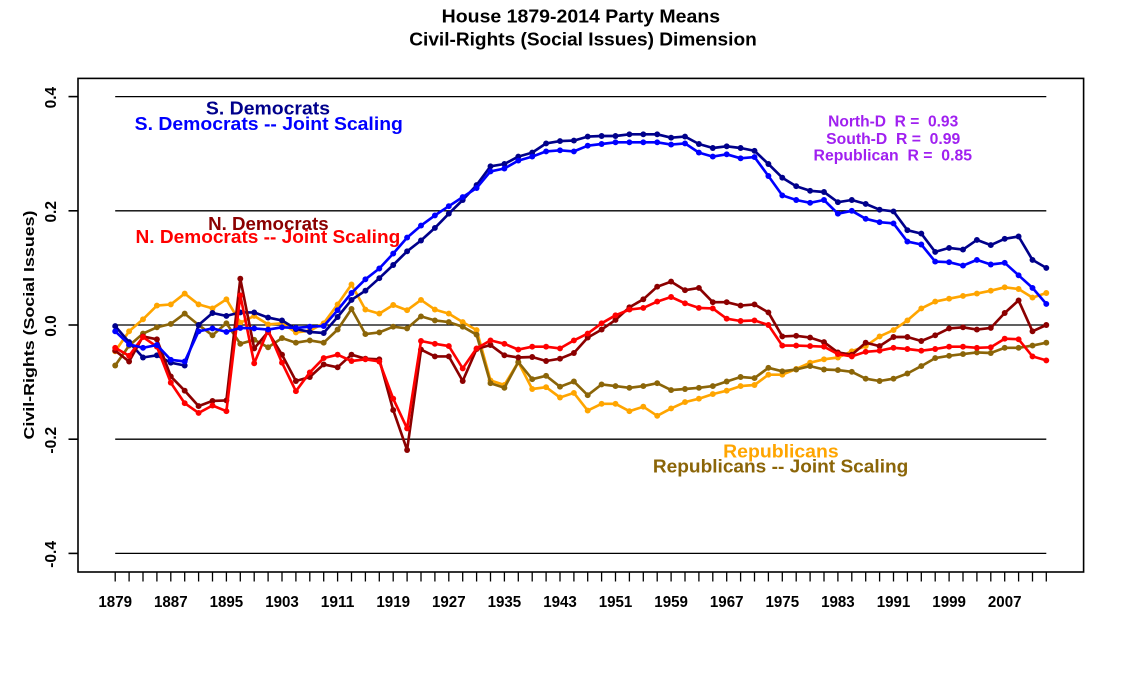 The height and width of the screenshot is (676, 1124). What do you see at coordinates (268, 224) in the screenshot?
I see `svg-text: N. Democrats` at bounding box center [268, 224].